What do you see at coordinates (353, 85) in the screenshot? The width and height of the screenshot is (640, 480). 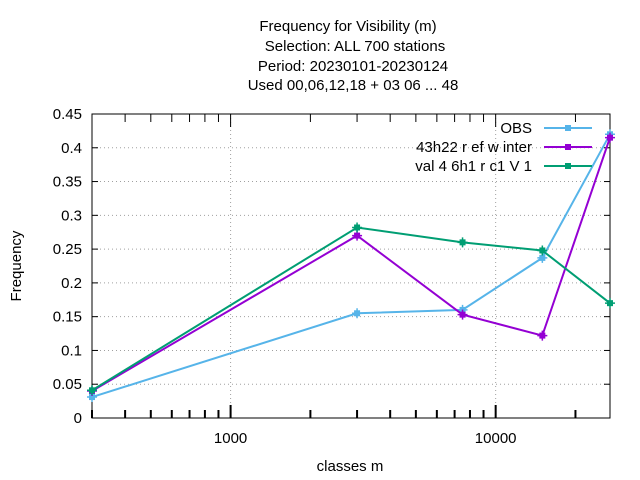 I see `title-line-4: Used 00,06,12,18 + 03 06 ... 48` at bounding box center [353, 85].